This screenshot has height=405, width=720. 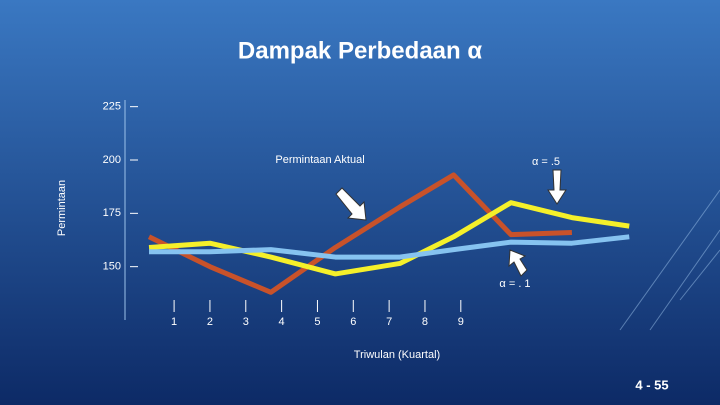 What do you see at coordinates (317, 322) in the screenshot?
I see `x-tick-label: 5` at bounding box center [317, 322].